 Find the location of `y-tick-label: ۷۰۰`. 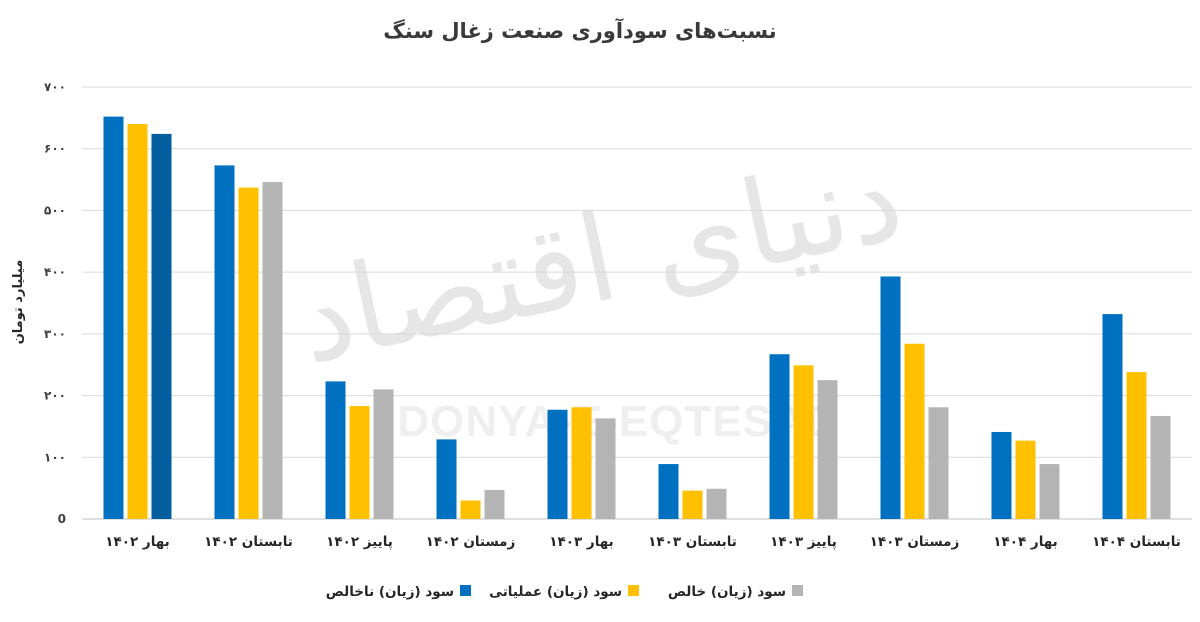

y-tick-label: ۷۰۰ is located at coordinates (55, 87).